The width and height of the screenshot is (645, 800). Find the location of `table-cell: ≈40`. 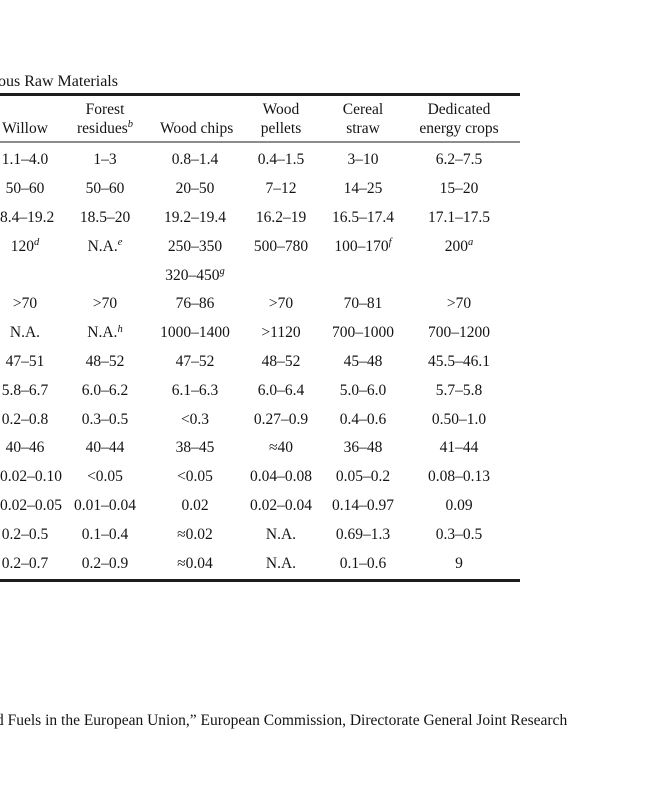

table-cell: ≈40 is located at coordinates (281, 448).